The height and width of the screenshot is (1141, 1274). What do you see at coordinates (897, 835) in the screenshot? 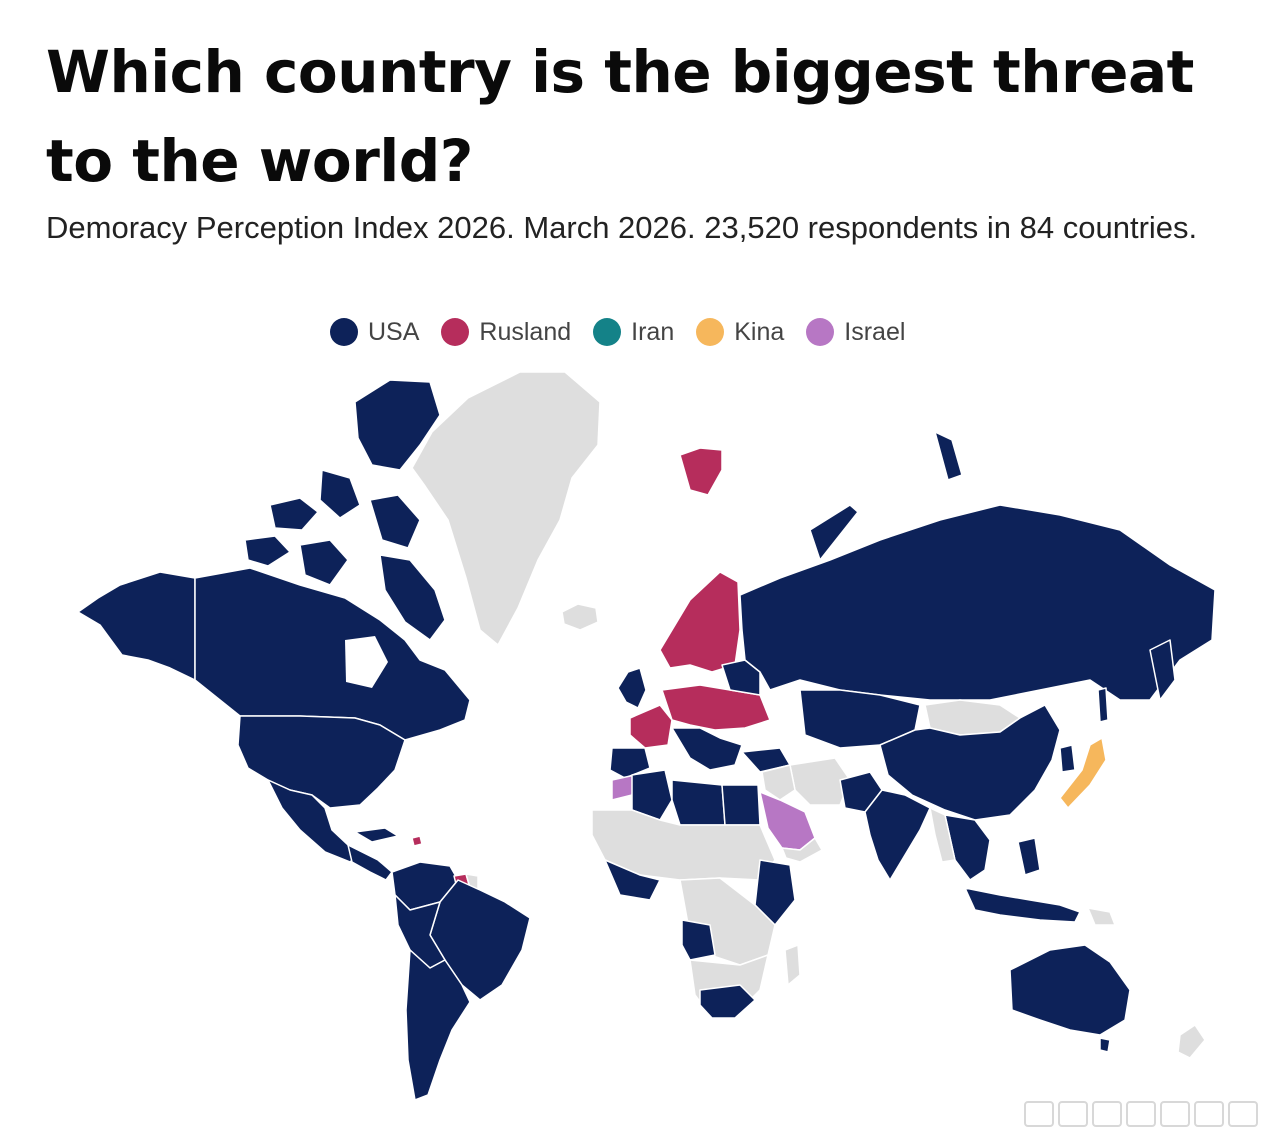
I see `country-india` at bounding box center [897, 835].